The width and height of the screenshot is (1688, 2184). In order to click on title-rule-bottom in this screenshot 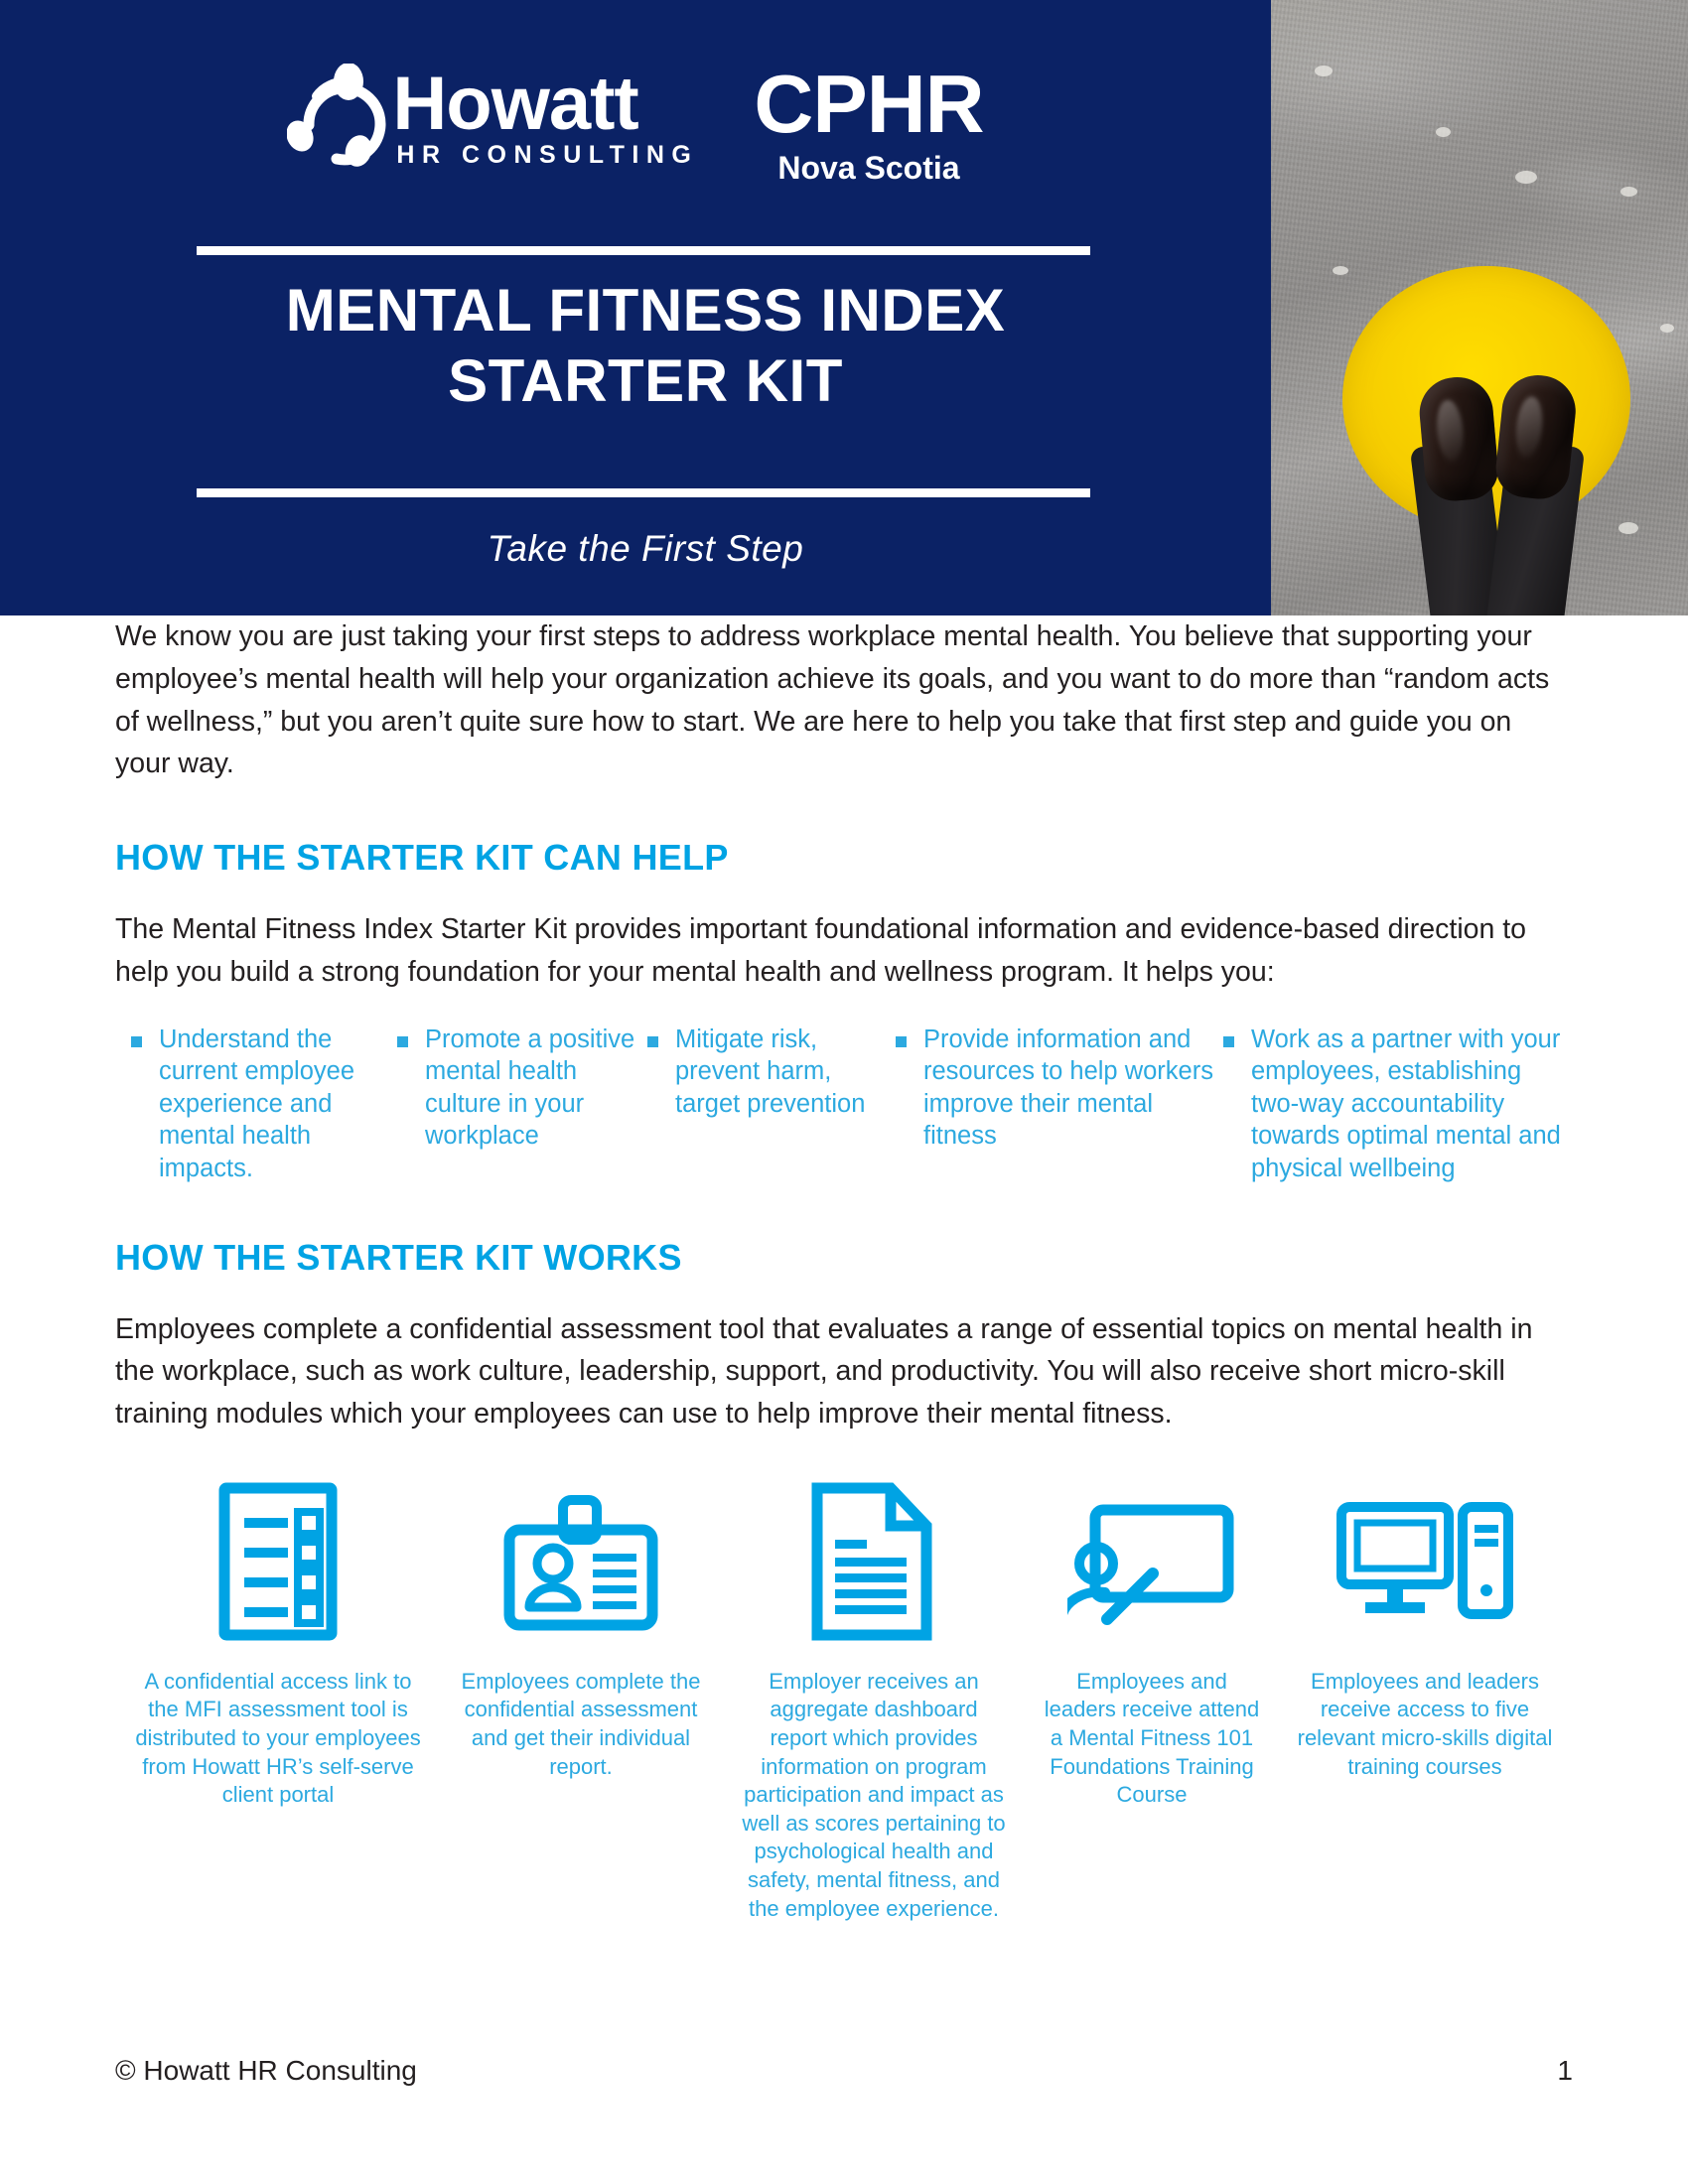, I will do `click(643, 492)`.